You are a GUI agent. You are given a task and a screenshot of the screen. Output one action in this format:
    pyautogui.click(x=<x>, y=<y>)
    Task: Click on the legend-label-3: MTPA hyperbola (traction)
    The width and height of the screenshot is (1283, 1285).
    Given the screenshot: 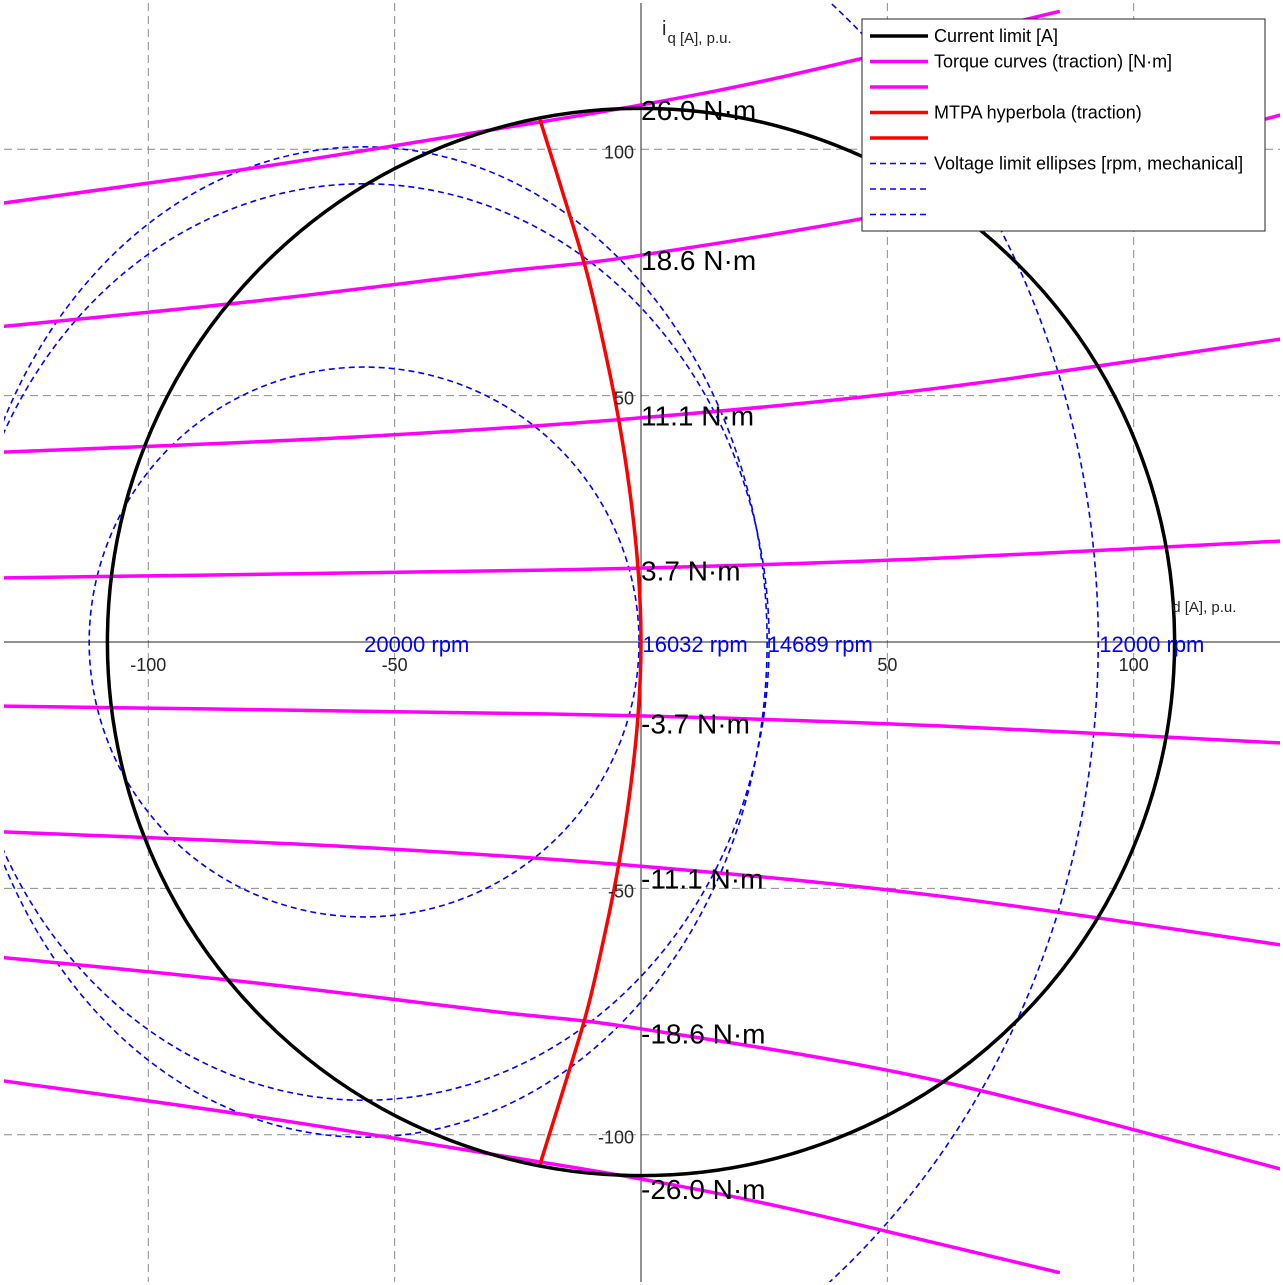 What is the action you would take?
    pyautogui.click(x=1038, y=113)
    